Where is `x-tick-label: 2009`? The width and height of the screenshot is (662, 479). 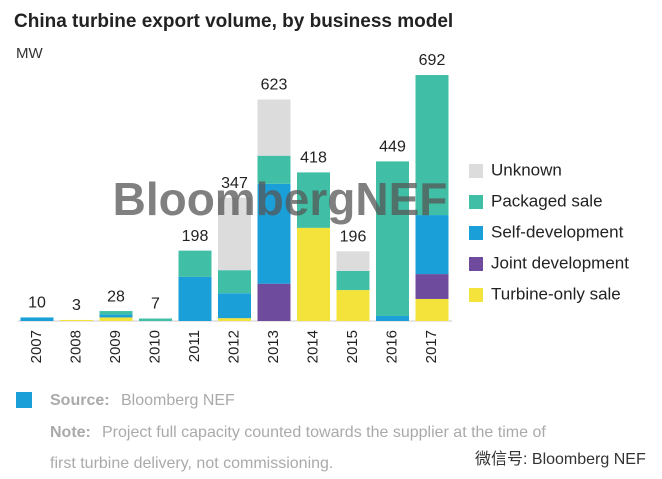 x-tick-label: 2009 is located at coordinates (115, 346).